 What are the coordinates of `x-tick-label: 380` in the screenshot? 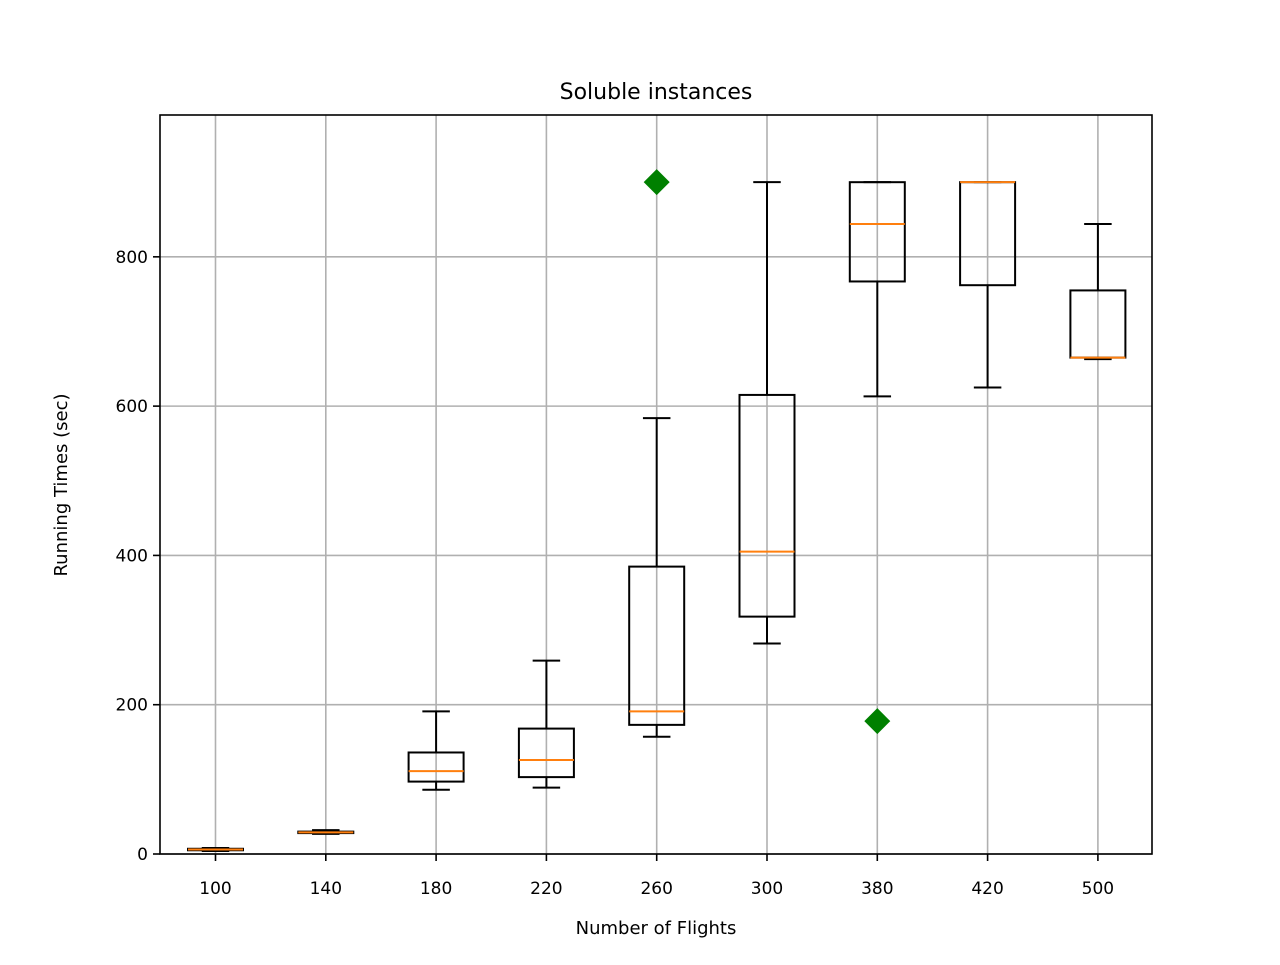 It's located at (877, 889).